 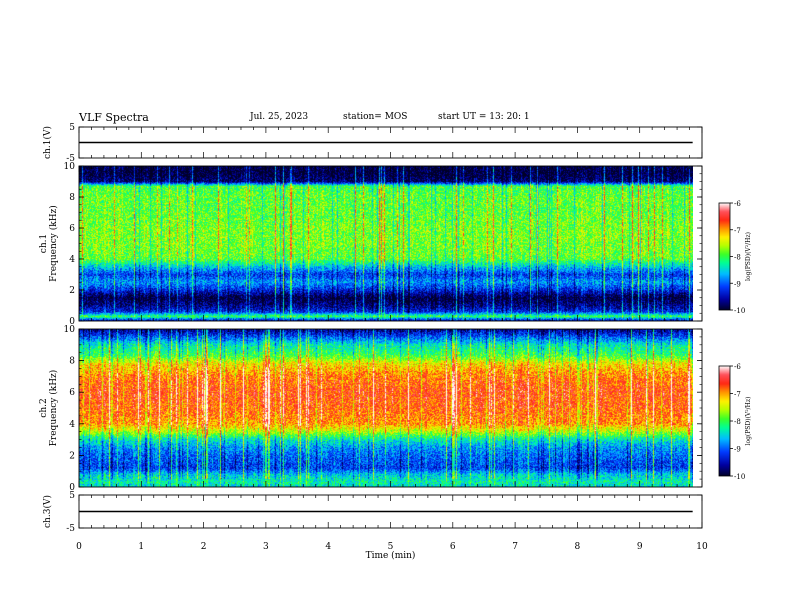 I want to click on chart-title: VLF Spectra, so click(x=114, y=117).